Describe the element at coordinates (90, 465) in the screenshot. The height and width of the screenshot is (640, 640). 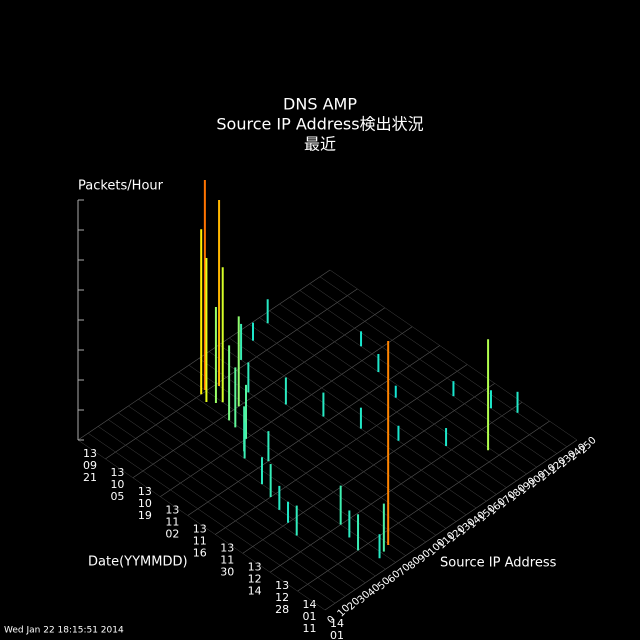
I see `x-tick-label: 09` at that location.